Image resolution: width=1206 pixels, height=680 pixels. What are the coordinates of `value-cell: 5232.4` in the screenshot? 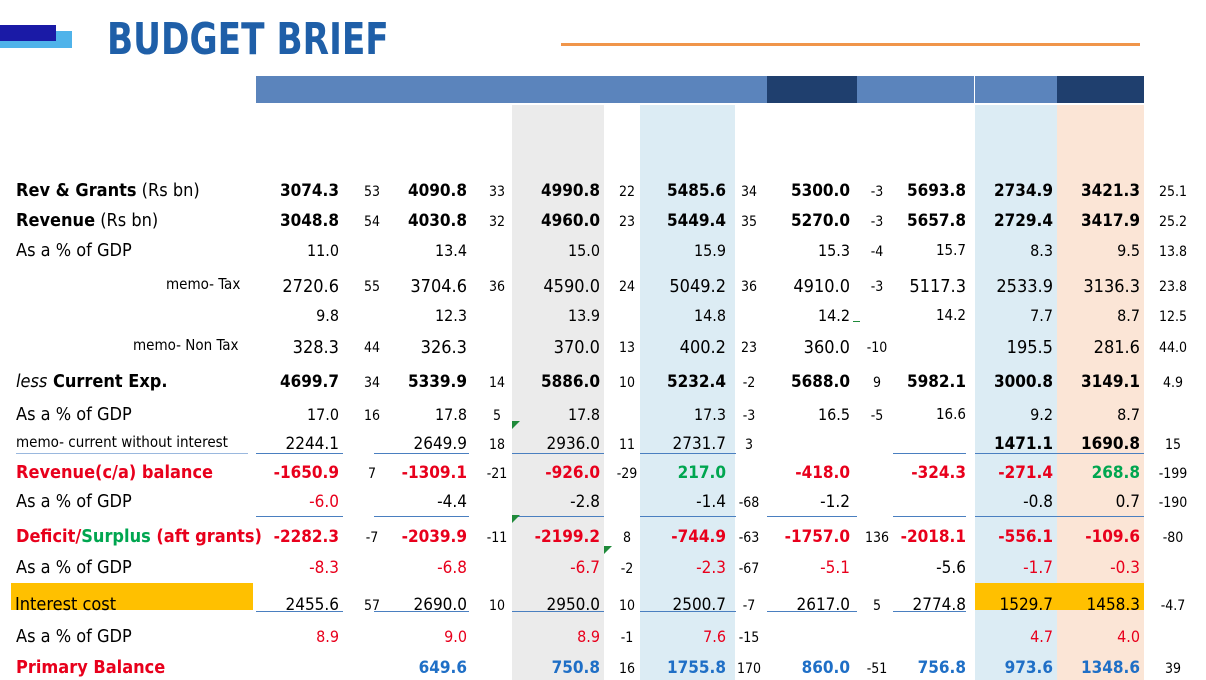 It's located at (696, 382).